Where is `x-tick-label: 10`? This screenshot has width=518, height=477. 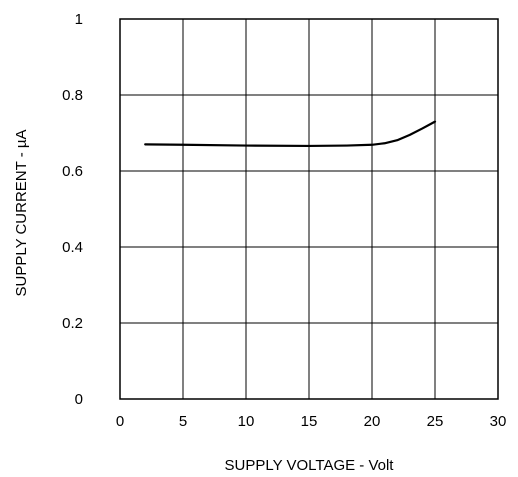
x-tick-label: 10 is located at coordinates (246, 421).